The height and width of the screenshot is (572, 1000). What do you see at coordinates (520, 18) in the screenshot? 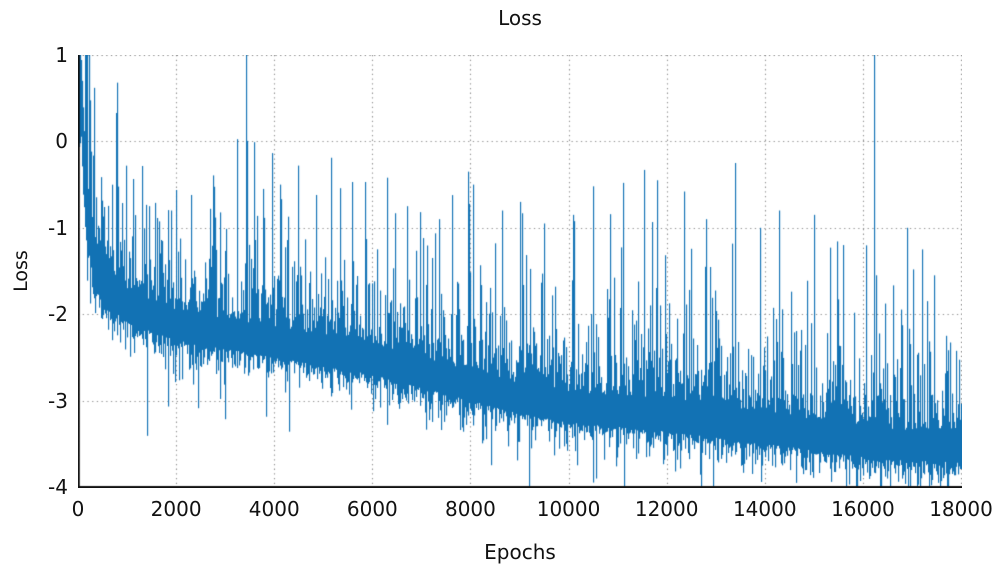
I see `chart-title: Loss` at bounding box center [520, 18].